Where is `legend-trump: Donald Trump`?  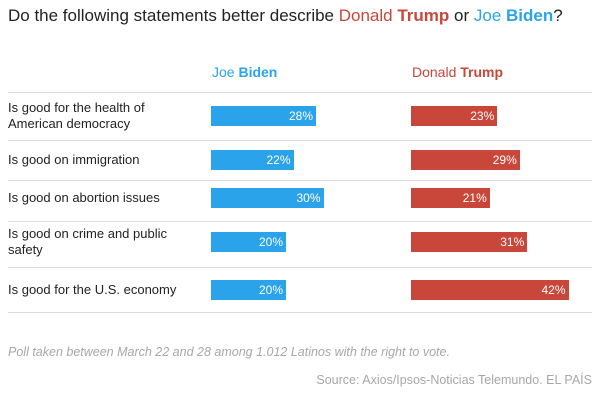
legend-trump: Donald Trump is located at coordinates (457, 72).